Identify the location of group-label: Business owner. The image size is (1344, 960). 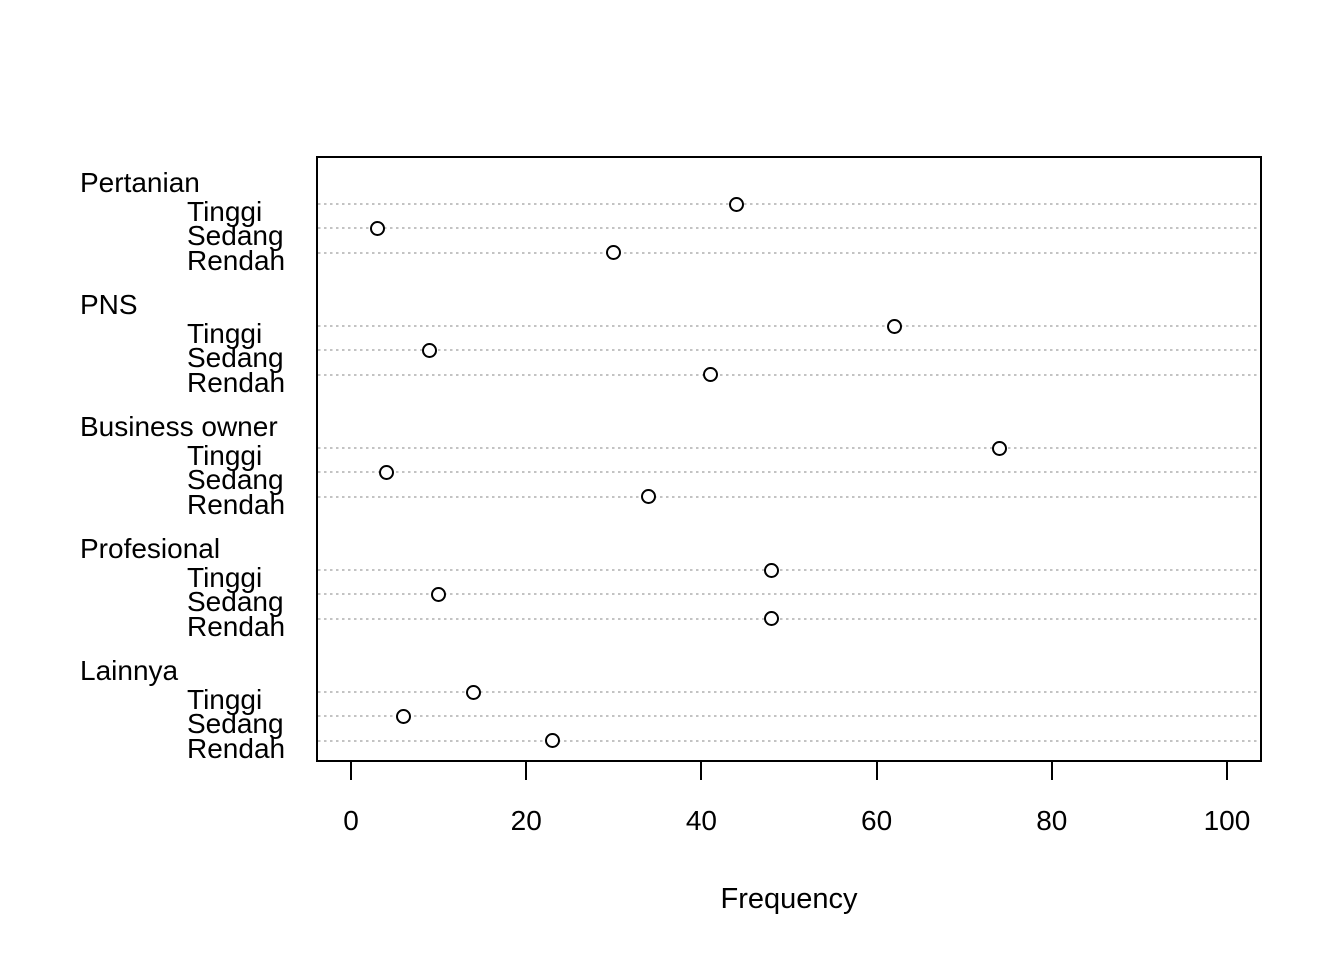
(179, 426).